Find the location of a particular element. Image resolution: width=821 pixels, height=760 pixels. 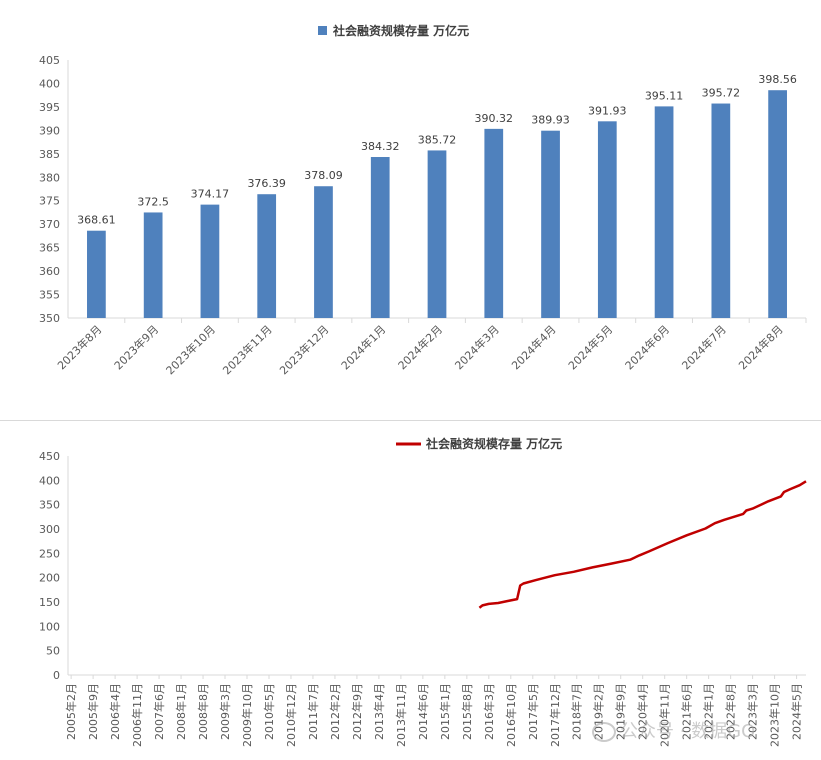

data-label: 376.39 is located at coordinates (266, 183).